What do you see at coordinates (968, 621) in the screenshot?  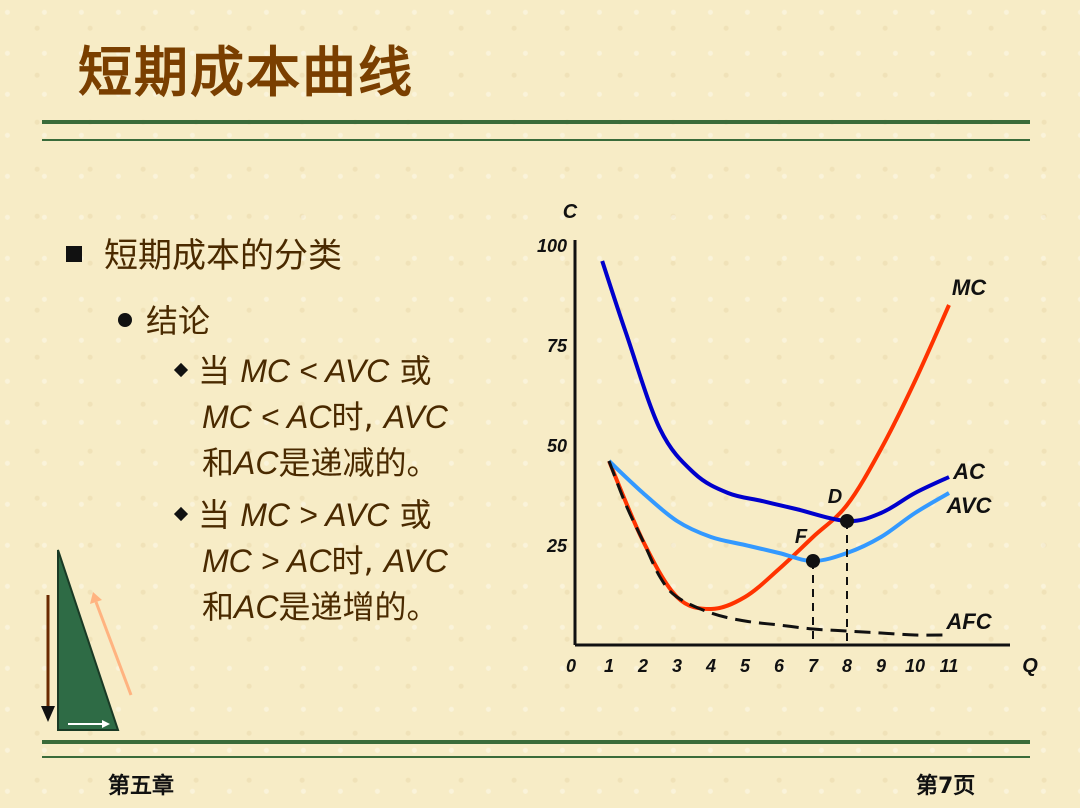 I see `series-label-afc: AFC` at bounding box center [968, 621].